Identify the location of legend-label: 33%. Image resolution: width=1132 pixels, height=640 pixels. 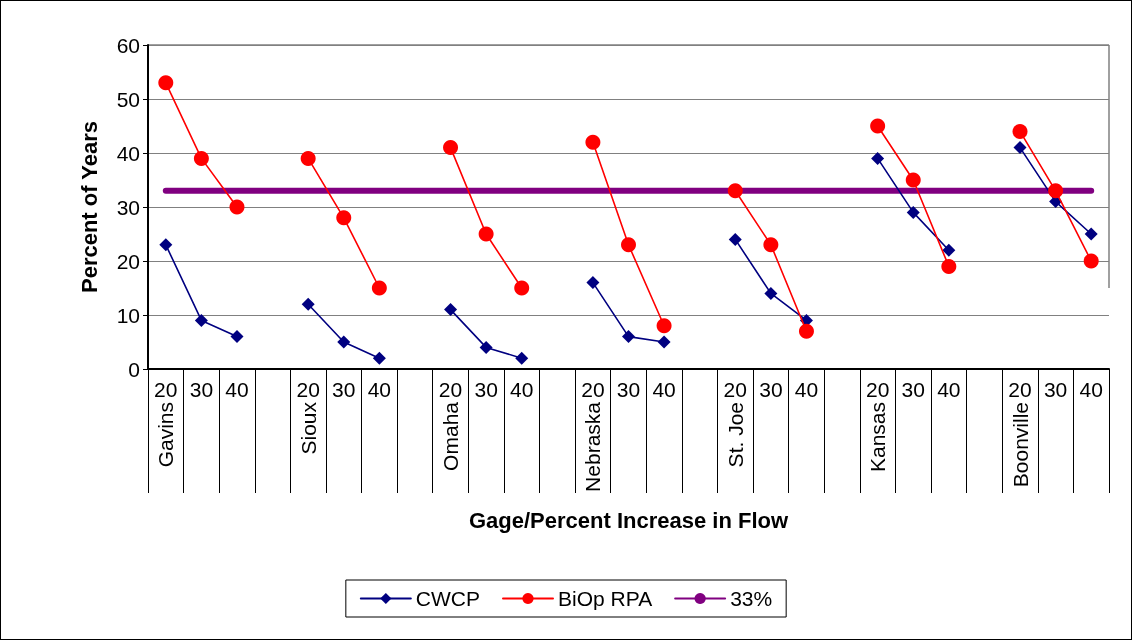
(751, 598).